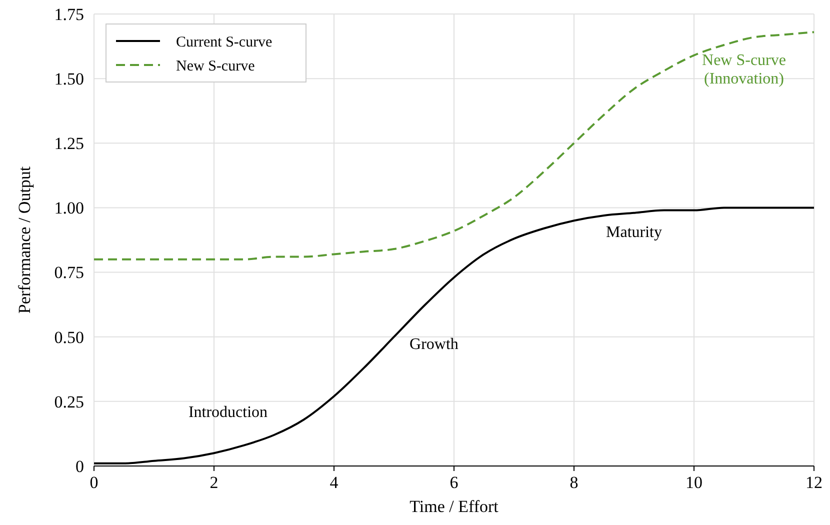  Describe the element at coordinates (454, 506) in the screenshot. I see `x-axis-title: Time / Effort` at that location.